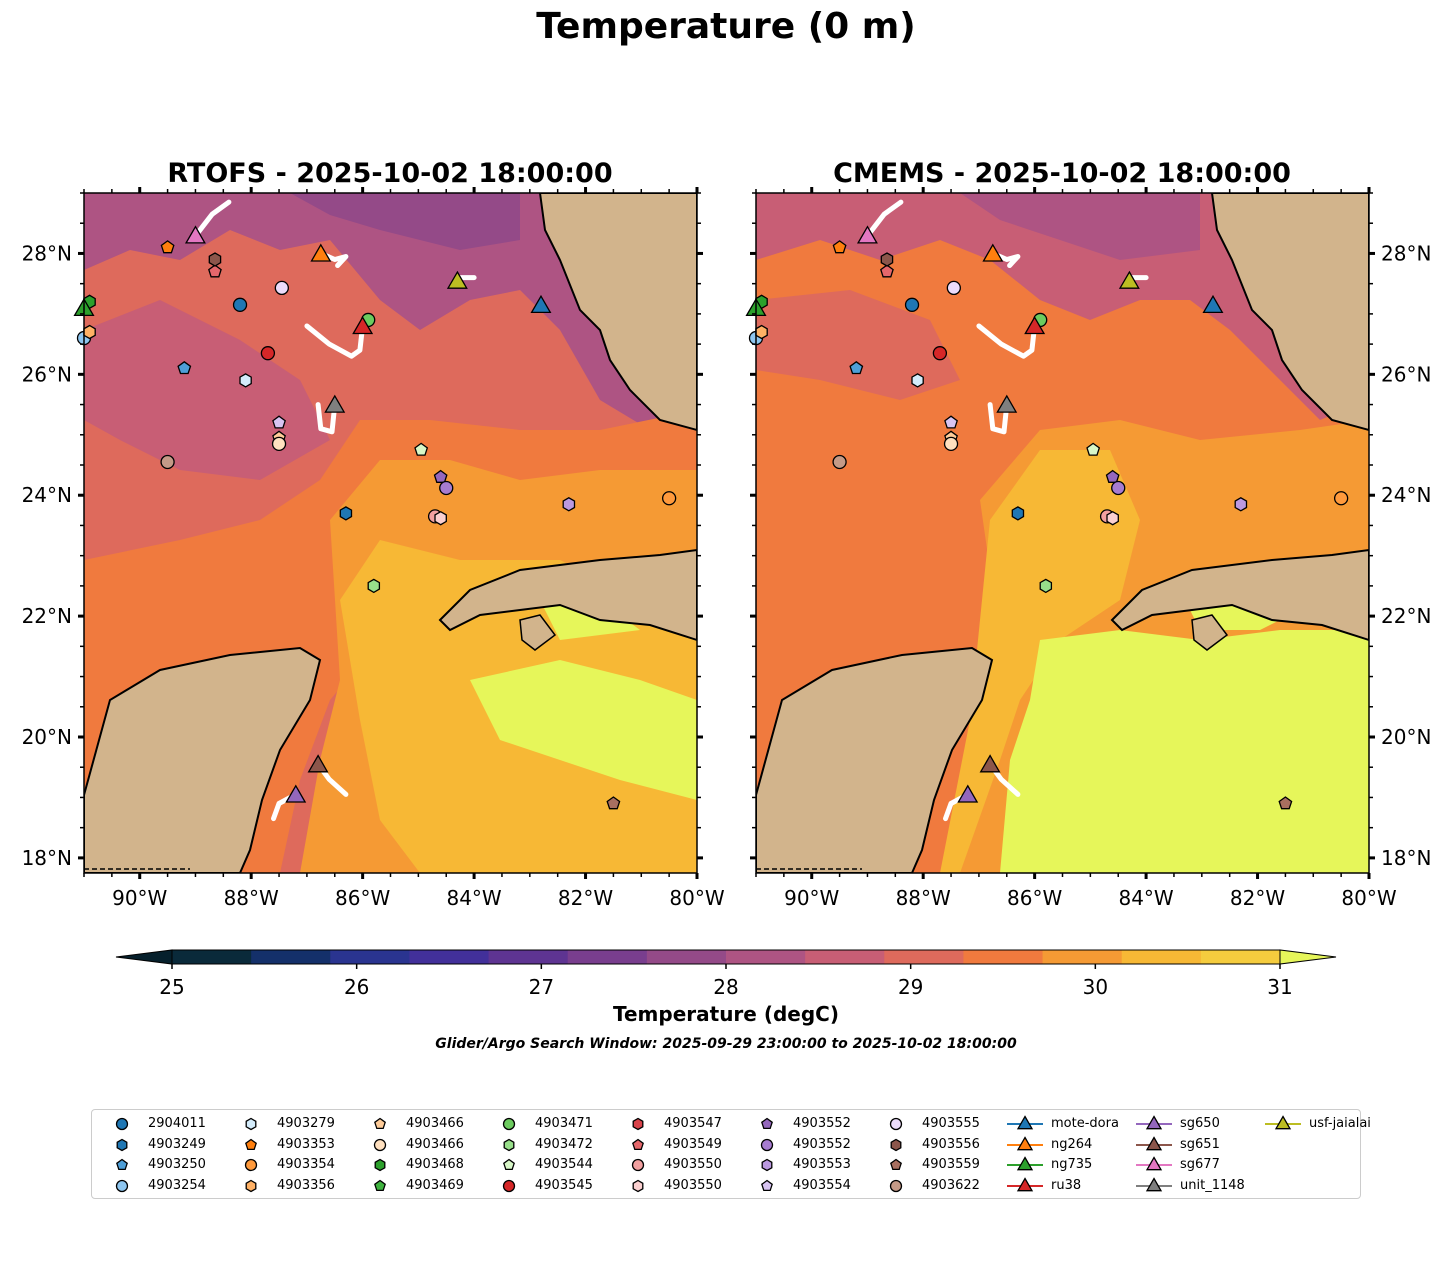  What do you see at coordinates (318, 763) in the screenshot?
I see `obs-marker-sg651` at bounding box center [318, 763].